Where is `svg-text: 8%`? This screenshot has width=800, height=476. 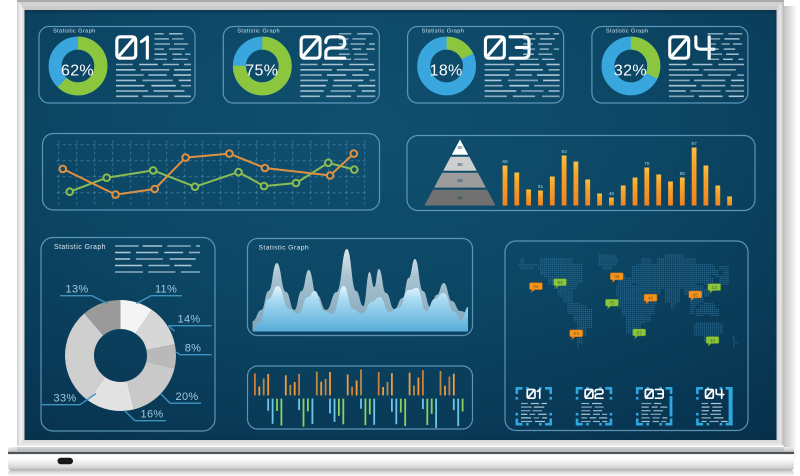 svg-text: 8% is located at coordinates (193, 349).